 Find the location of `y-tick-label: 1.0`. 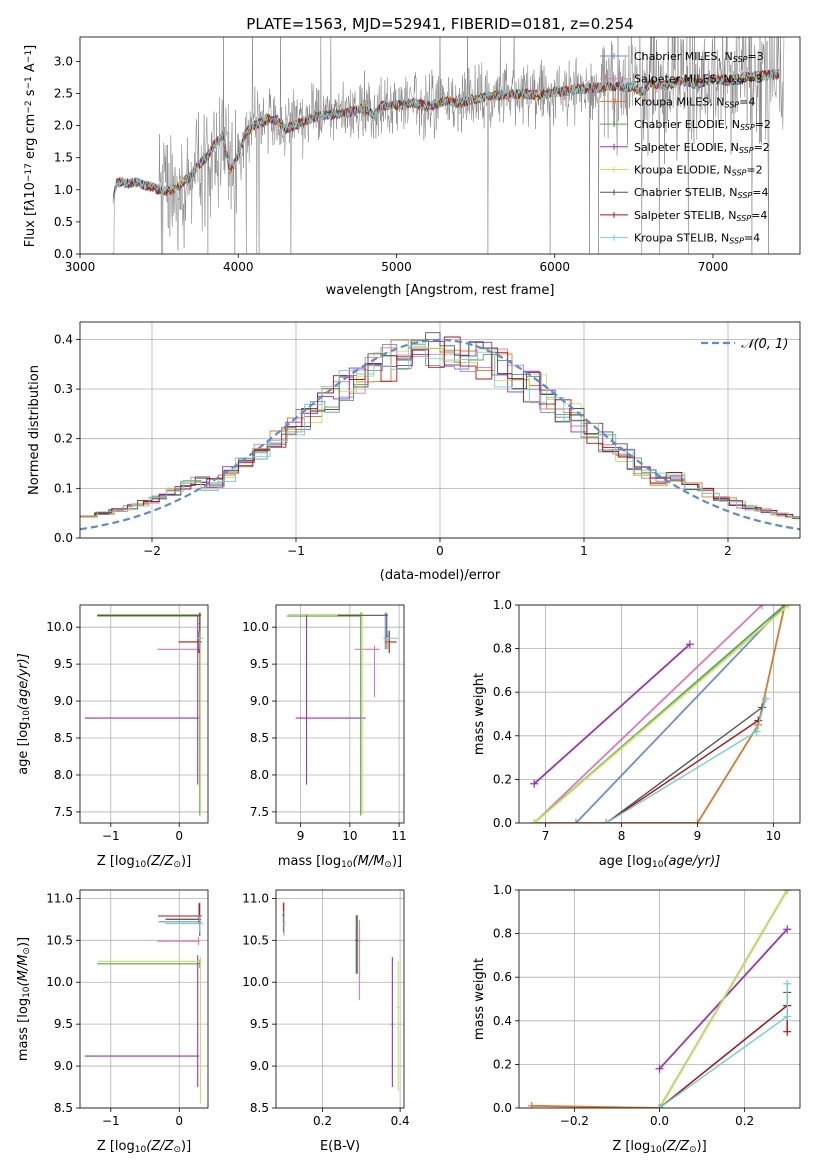

y-tick-label: 1.0 is located at coordinates (63, 190).